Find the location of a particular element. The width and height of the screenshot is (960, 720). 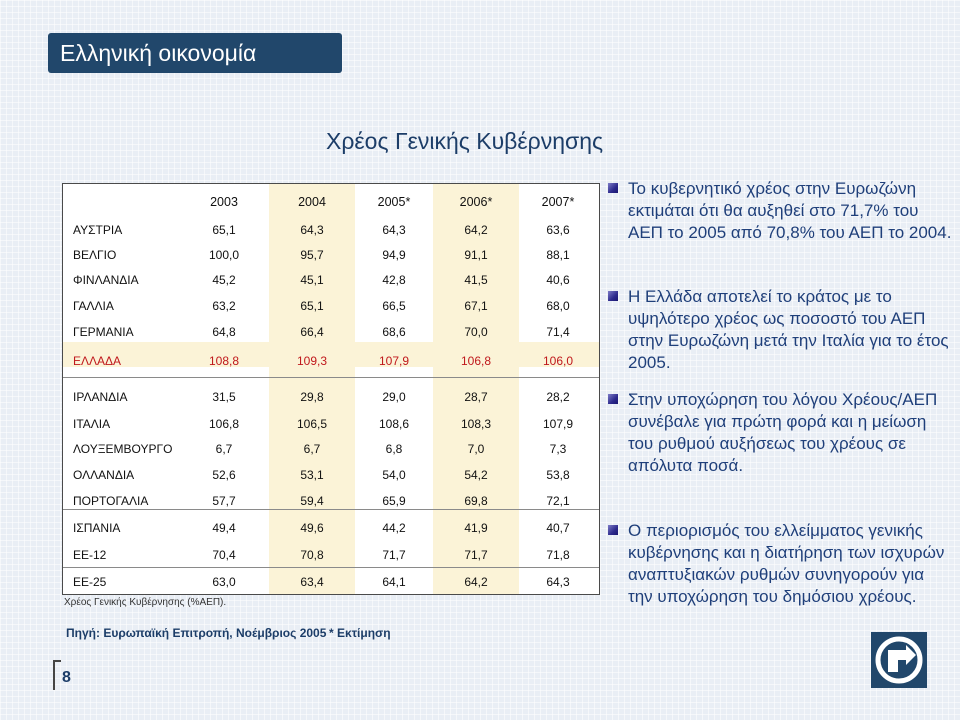

country-name: ΑΥΣΤΡΙΑ is located at coordinates (98, 230).